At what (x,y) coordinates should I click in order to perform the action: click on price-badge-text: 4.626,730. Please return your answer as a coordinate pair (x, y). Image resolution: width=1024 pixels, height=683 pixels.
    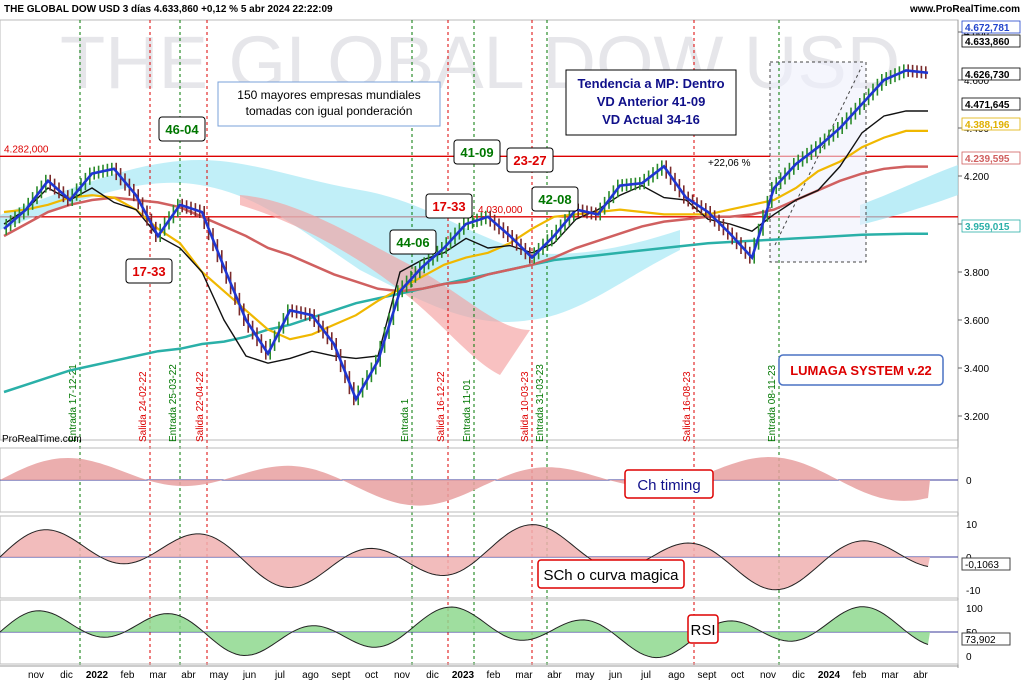
    Looking at the image, I should click on (987, 75).